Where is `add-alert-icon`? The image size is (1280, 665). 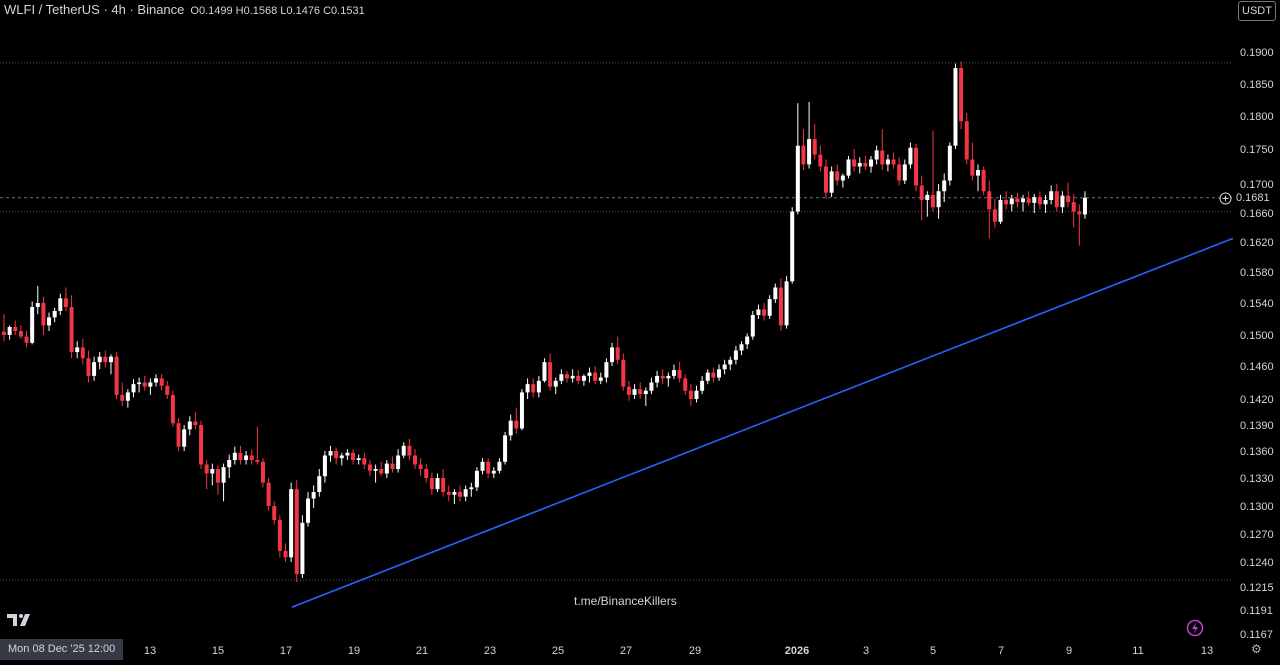 add-alert-icon is located at coordinates (1225, 198).